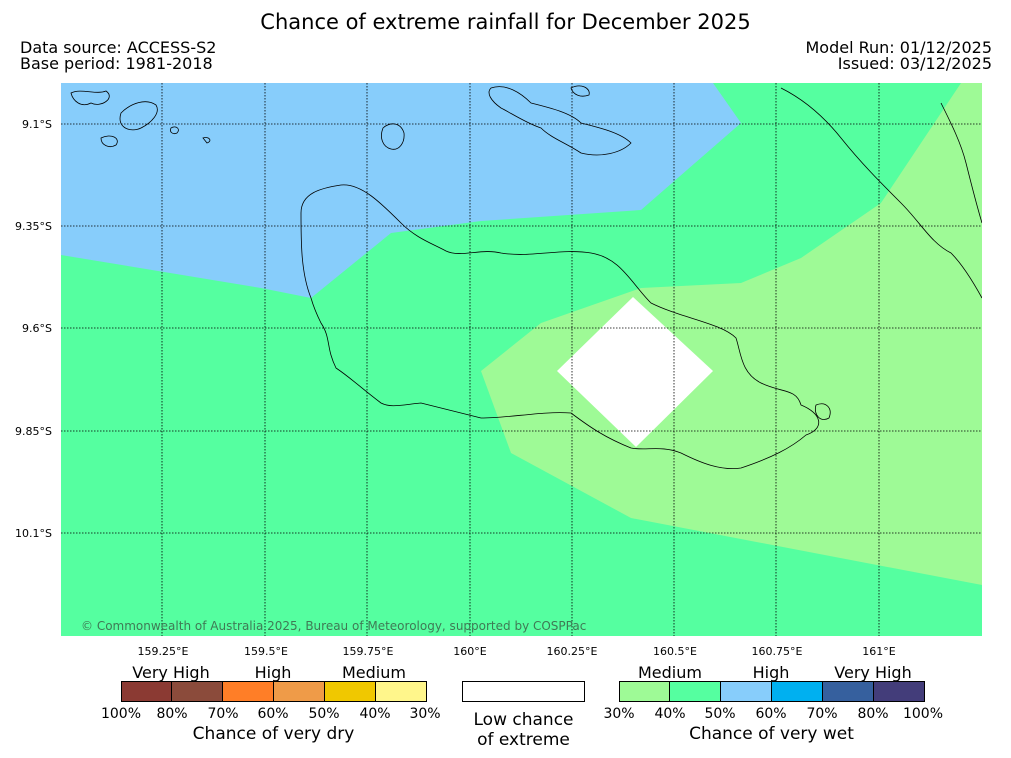 Image resolution: width=1011 pixels, height=758 pixels. Describe the element at coordinates (873, 672) in the screenshot. I see `wet-cat-very-high: Very High` at that location.